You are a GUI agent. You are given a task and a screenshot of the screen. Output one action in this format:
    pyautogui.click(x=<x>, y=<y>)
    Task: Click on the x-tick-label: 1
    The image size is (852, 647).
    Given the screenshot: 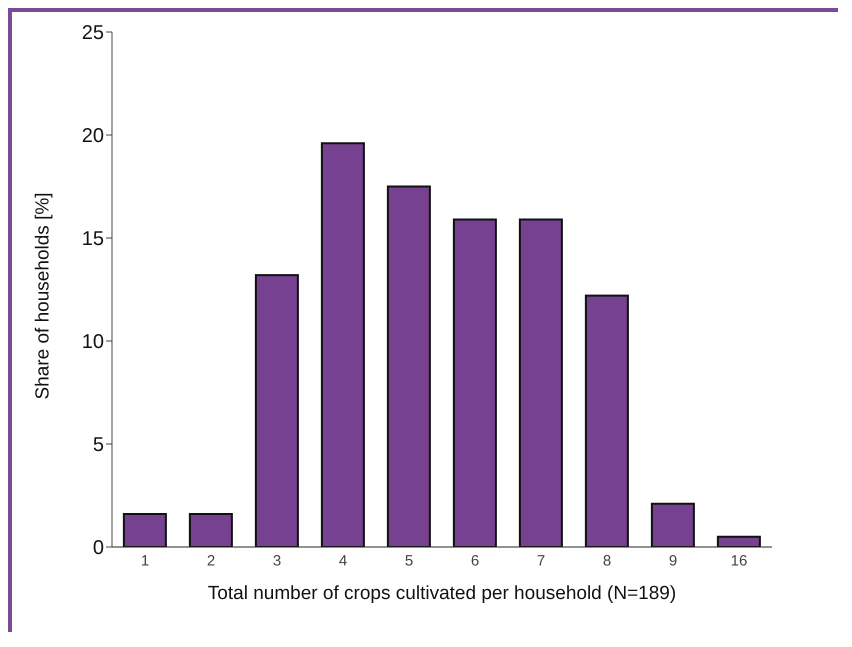 What is the action you would take?
    pyautogui.click(x=145, y=561)
    